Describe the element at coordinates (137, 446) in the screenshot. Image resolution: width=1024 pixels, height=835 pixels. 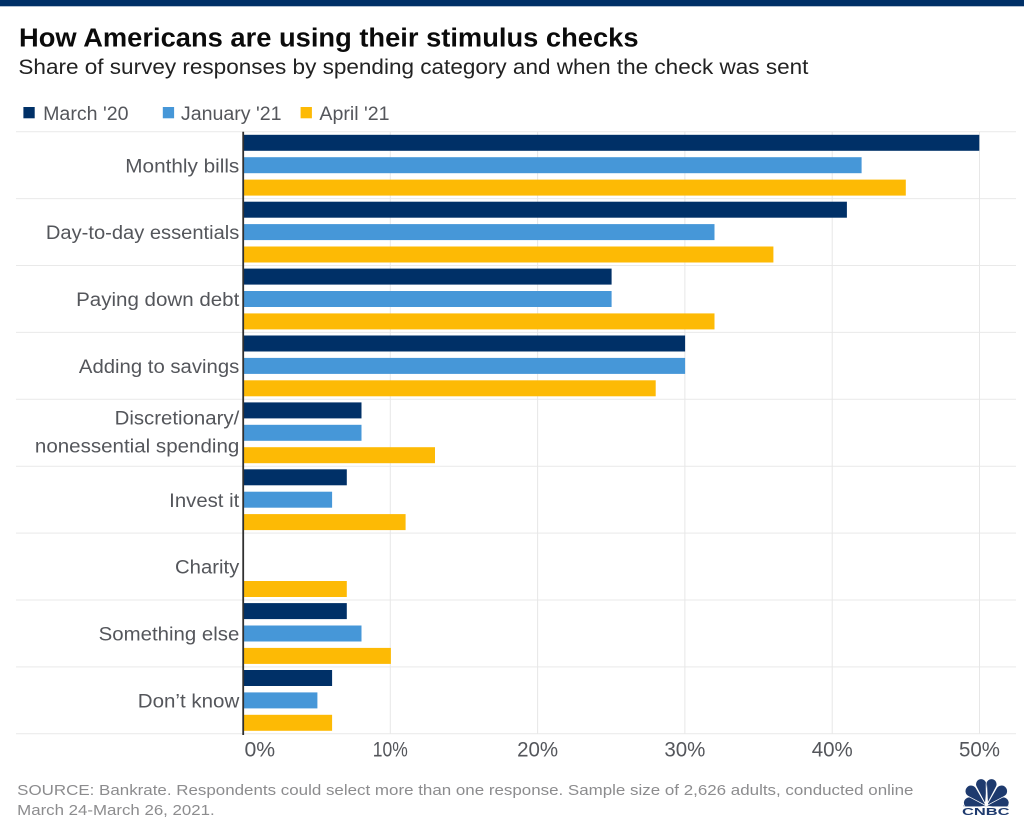
I see `svg-text: nonessential spending` at that location.